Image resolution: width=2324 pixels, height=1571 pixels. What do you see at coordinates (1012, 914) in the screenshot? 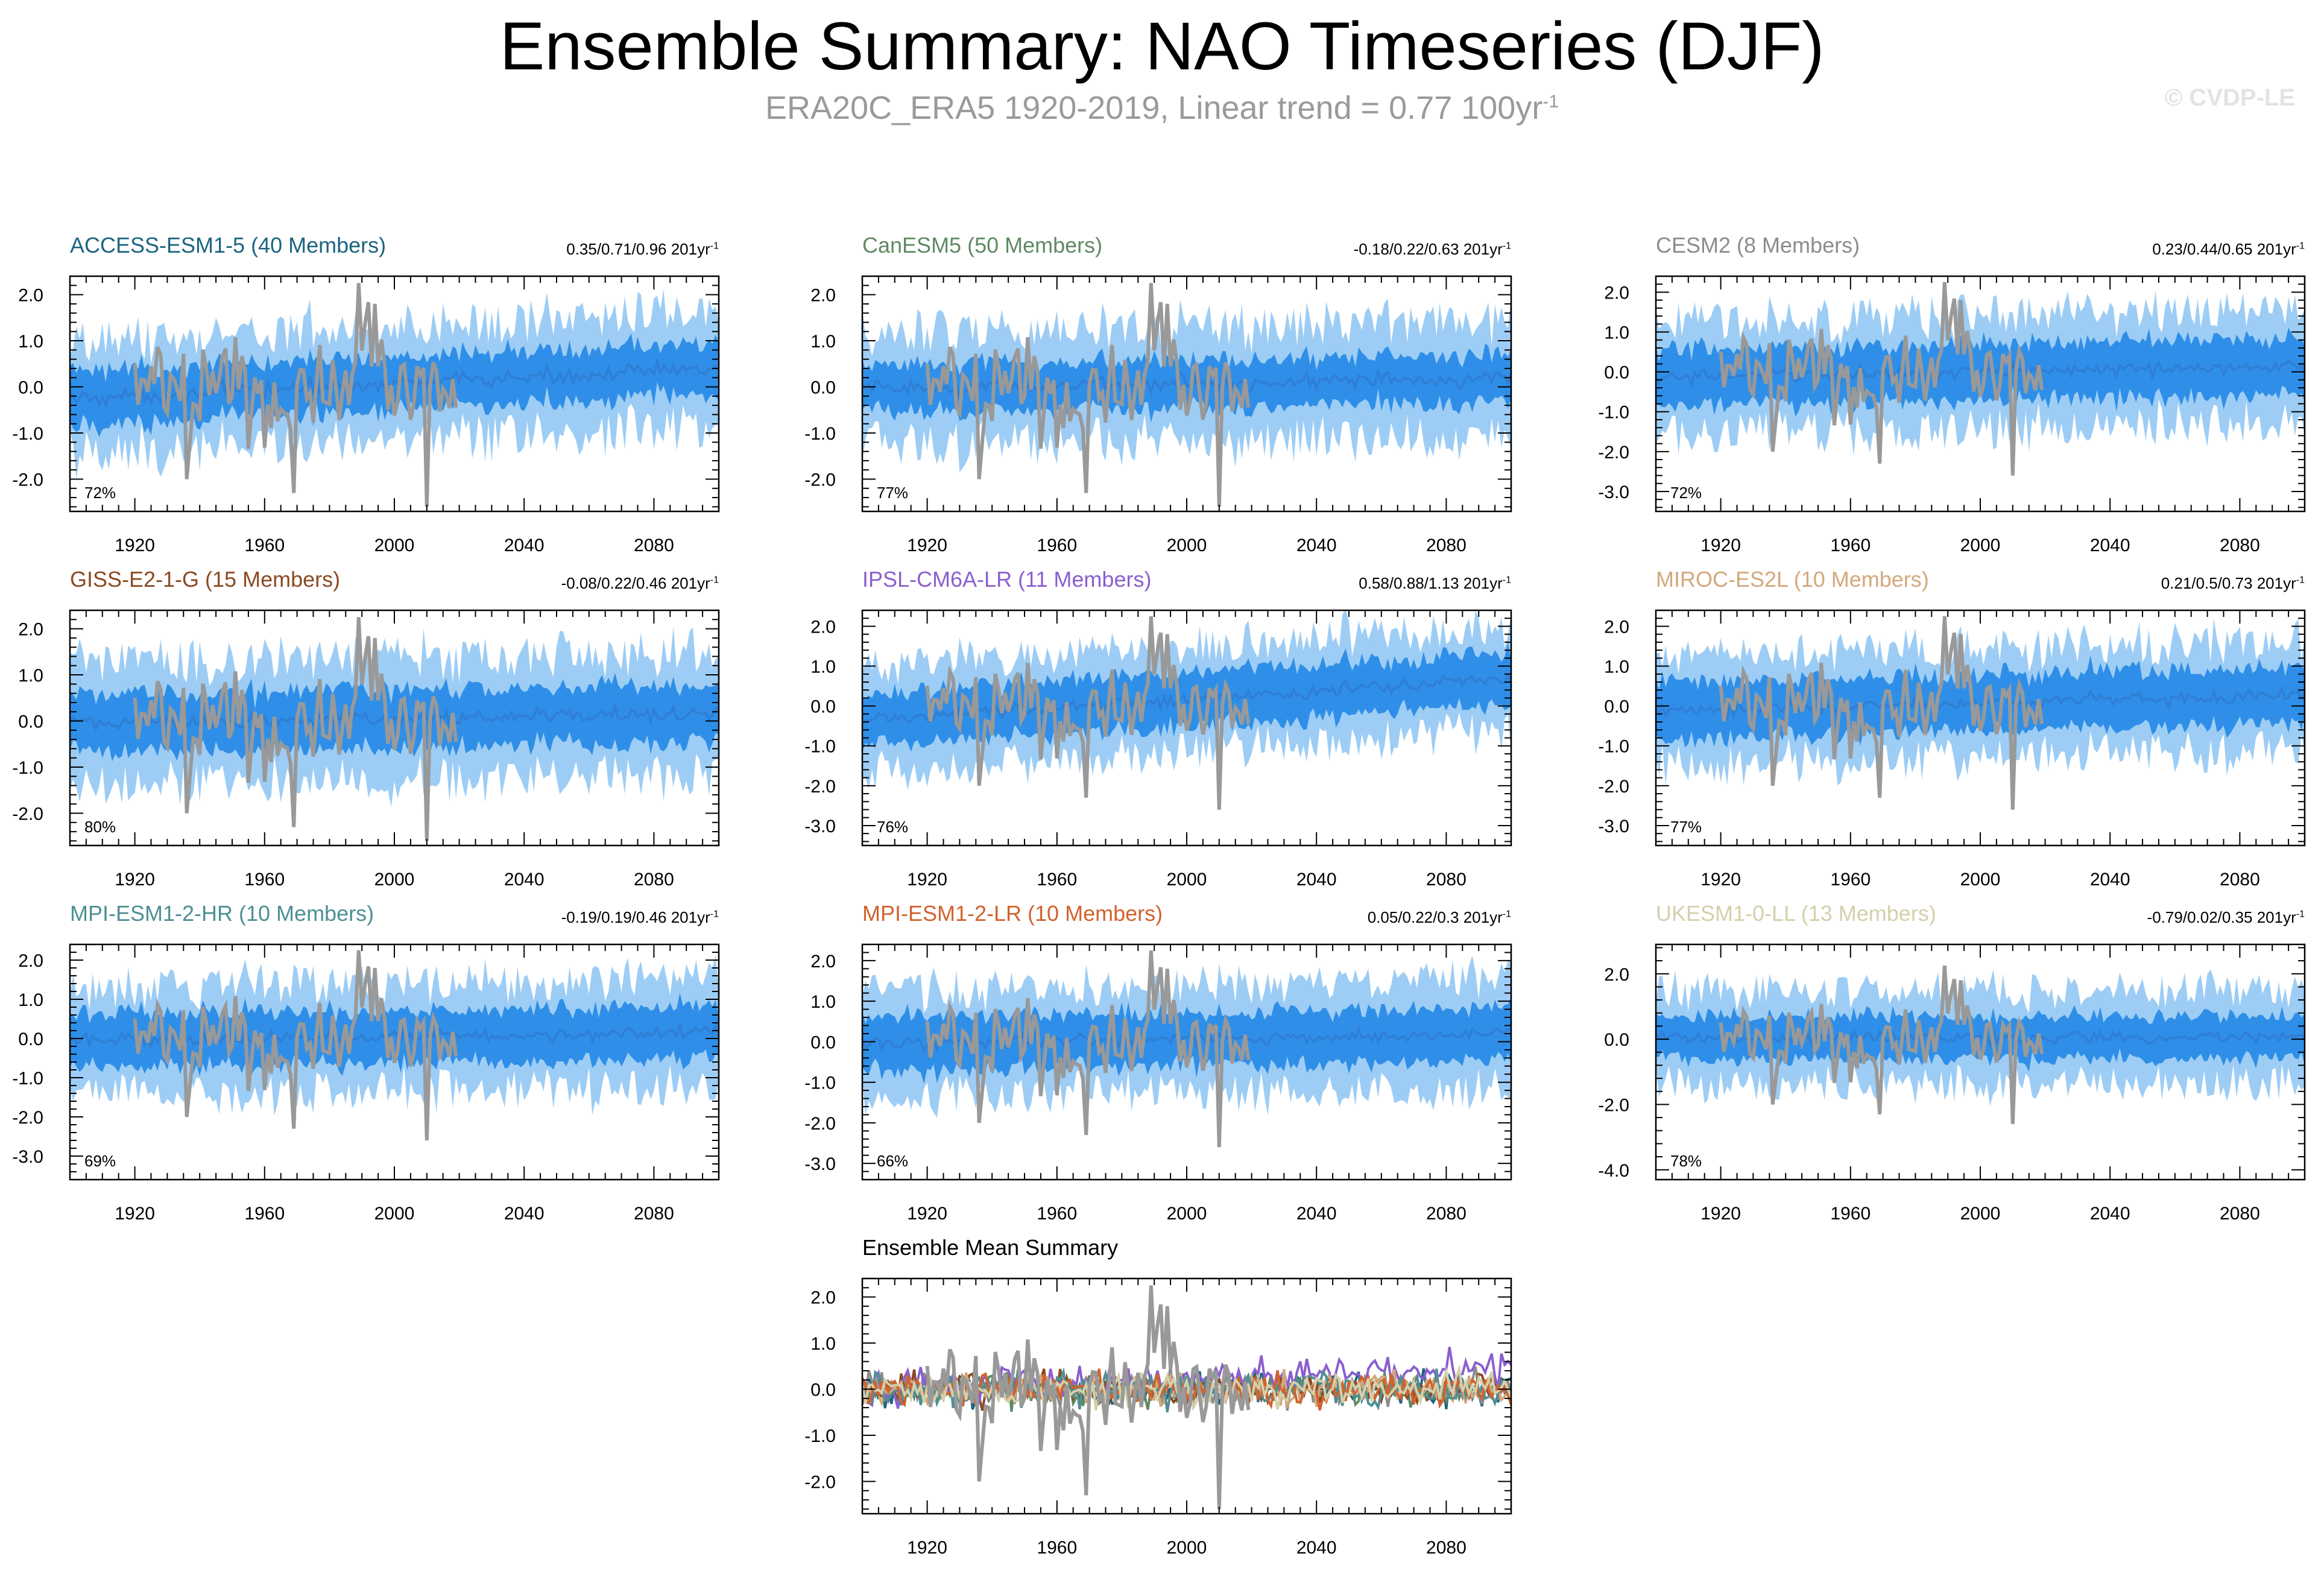
I see `panel-title: MPI-ESM1-2-LR (10 Members)` at bounding box center [1012, 914].